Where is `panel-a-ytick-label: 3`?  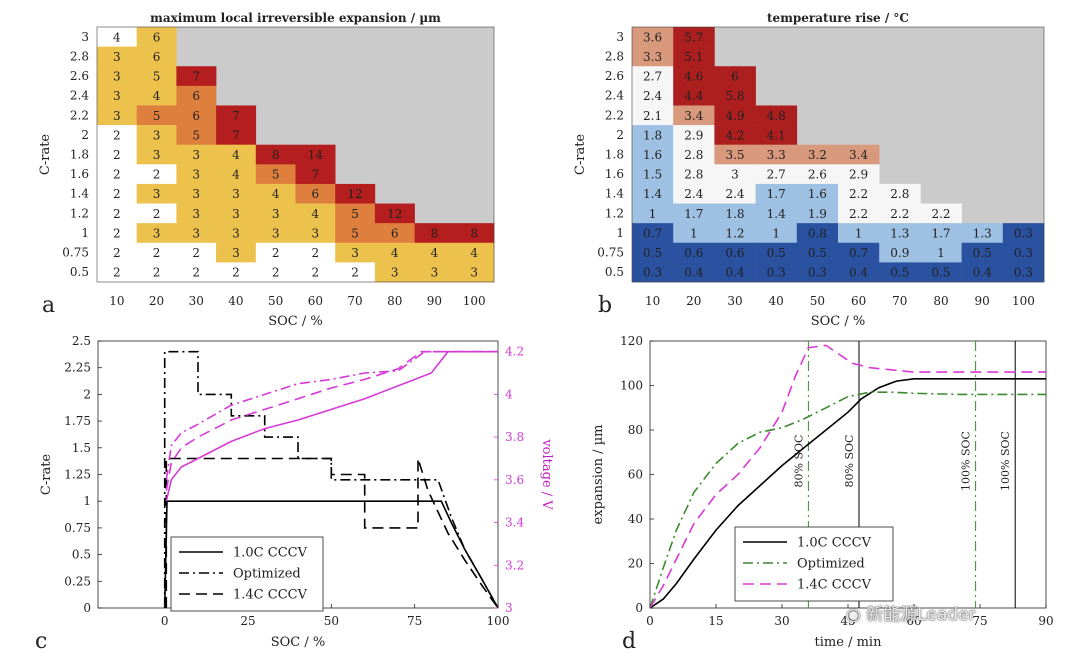
panel-a-ytick-label: 3 is located at coordinates (85, 37).